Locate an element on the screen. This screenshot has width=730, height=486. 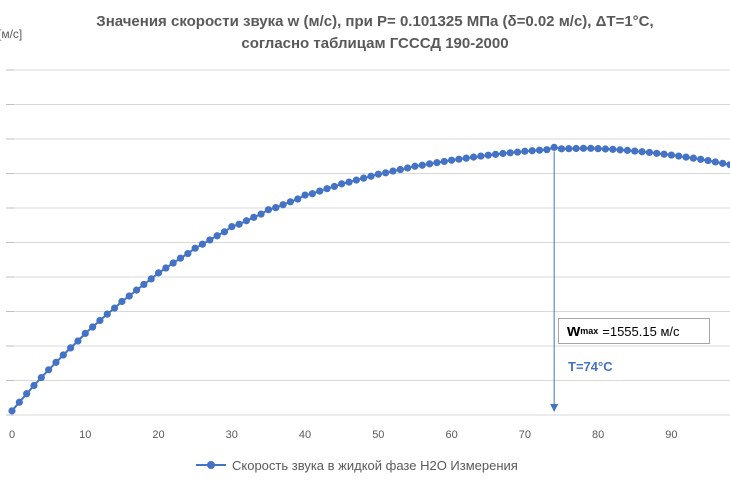
x-tick-label: 0 is located at coordinates (12, 435).